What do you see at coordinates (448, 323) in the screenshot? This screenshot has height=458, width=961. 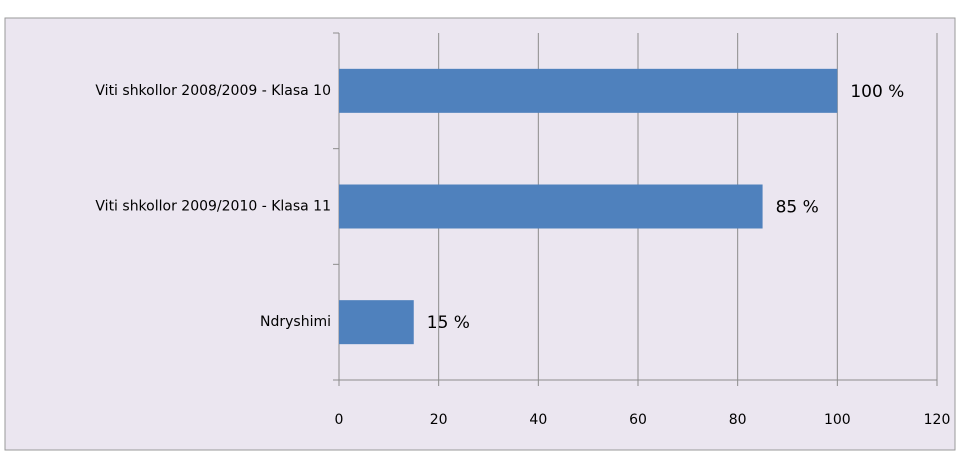 I see `data-label: 15 %` at bounding box center [448, 323].